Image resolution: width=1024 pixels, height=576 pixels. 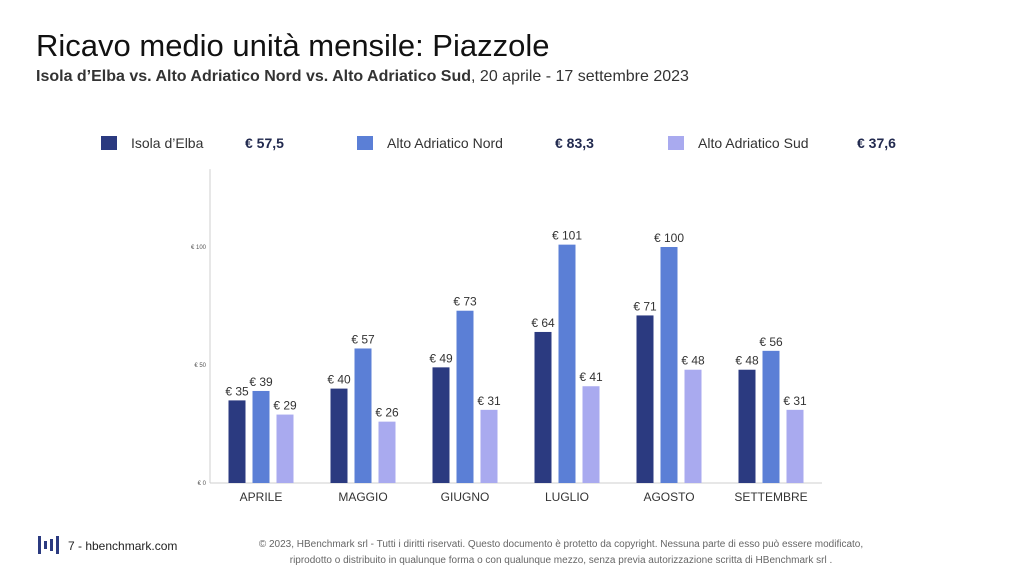 I want to click on x-tick-label: SETTEMBRE, so click(x=770, y=497).